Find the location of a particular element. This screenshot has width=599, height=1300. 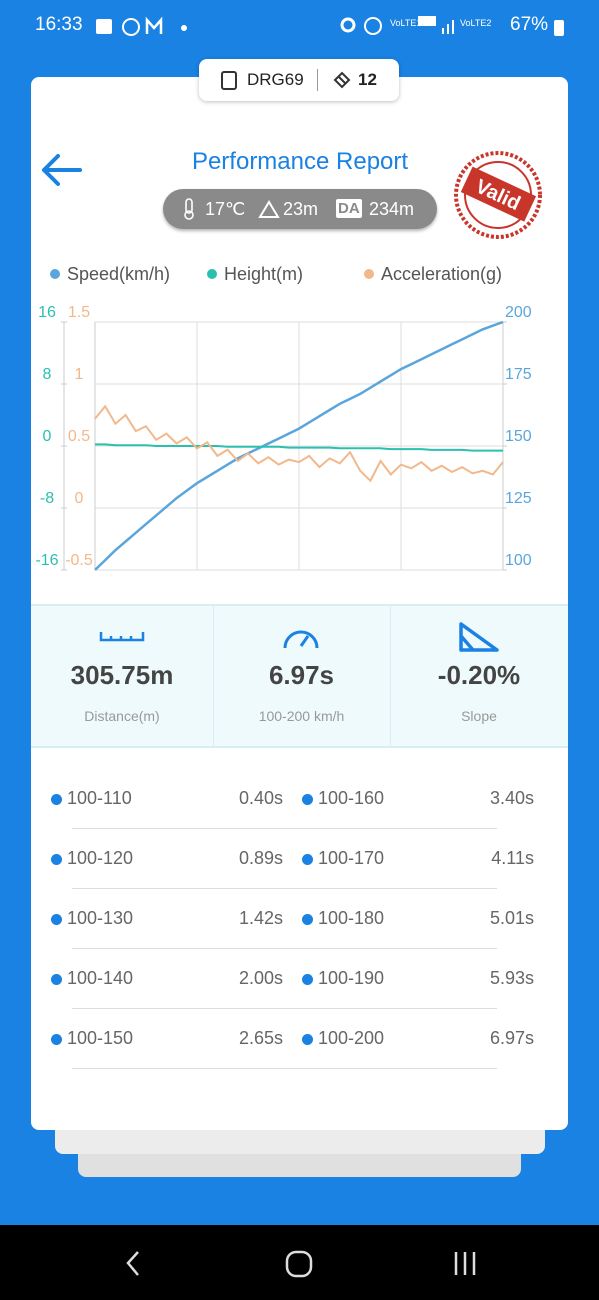

split-time: 2.65s is located at coordinates (260, 1038).